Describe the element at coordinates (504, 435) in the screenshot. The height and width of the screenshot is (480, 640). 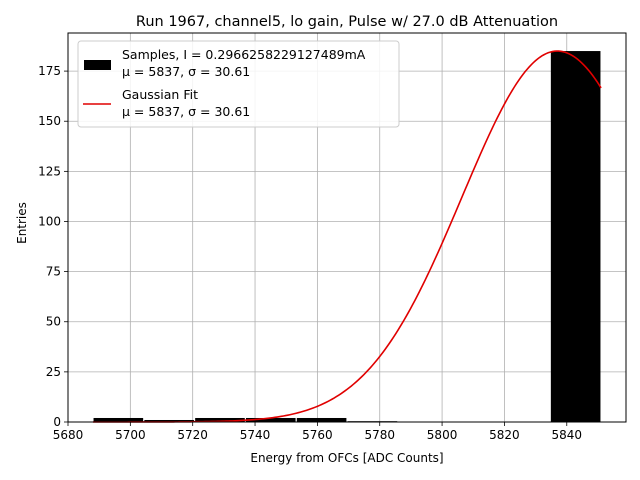
I see `x-tick-label: 5820` at that location.